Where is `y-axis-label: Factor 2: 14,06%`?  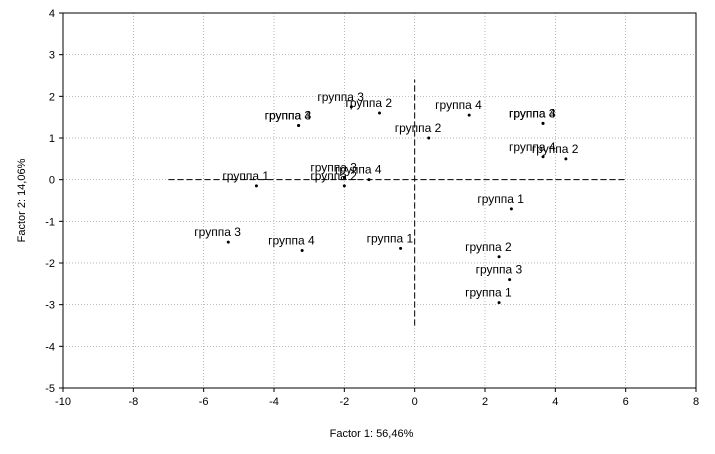 y-axis-label: Factor 2: 14,06% is located at coordinates (22, 200).